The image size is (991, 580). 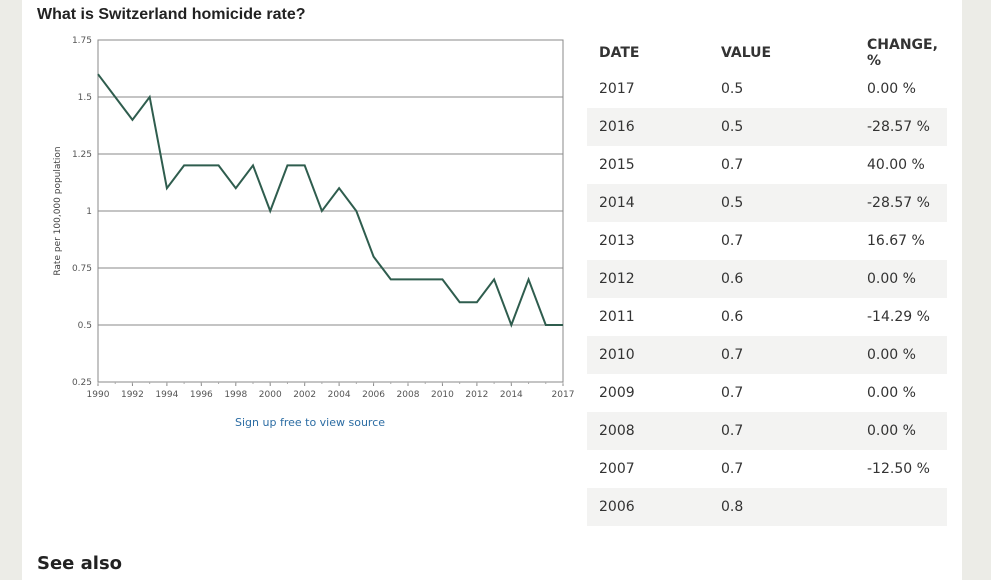 I want to click on x-tick-label: 2017, so click(x=563, y=395).